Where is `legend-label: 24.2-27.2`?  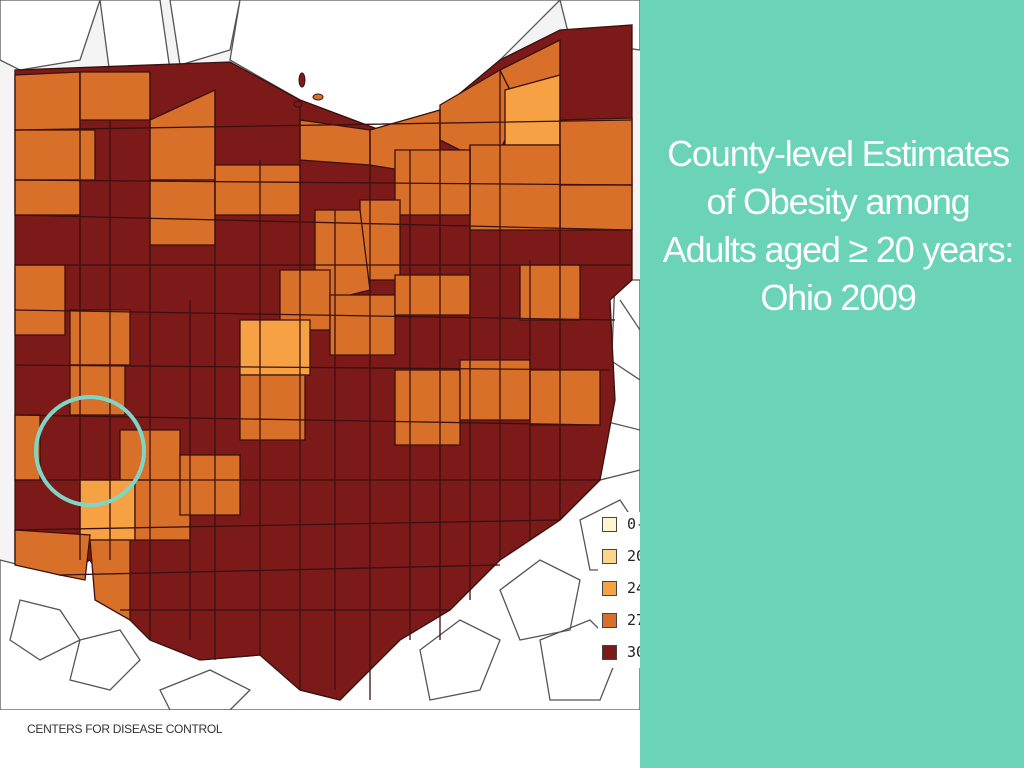 legend-label: 24.2-27.2 is located at coordinates (633, 588).